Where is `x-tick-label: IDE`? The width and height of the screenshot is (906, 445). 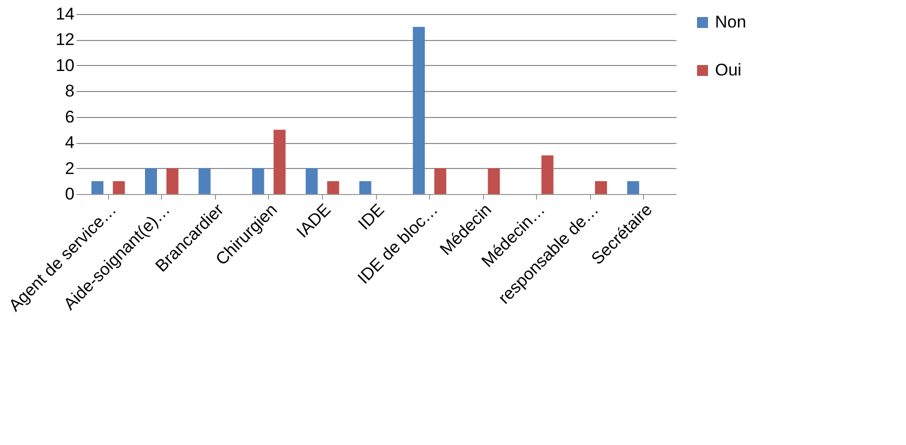
x-tick-label: IDE is located at coordinates (371, 217).